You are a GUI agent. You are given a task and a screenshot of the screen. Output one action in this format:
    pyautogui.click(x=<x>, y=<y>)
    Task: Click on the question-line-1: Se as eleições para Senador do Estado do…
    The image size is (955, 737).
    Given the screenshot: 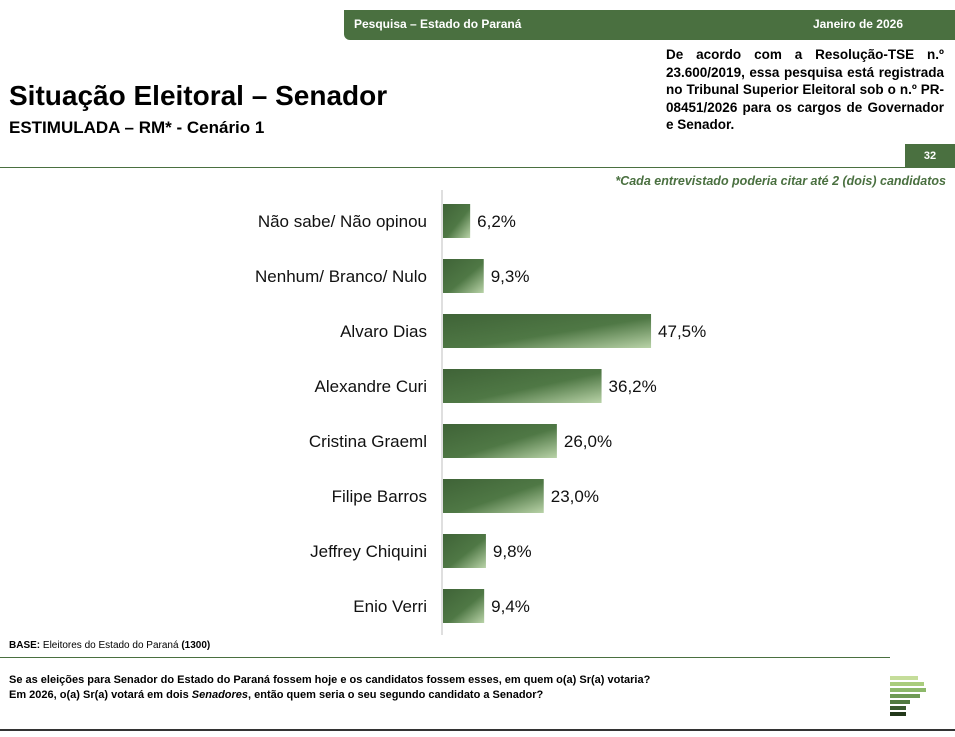 What is the action you would take?
    pyautogui.click(x=330, y=680)
    